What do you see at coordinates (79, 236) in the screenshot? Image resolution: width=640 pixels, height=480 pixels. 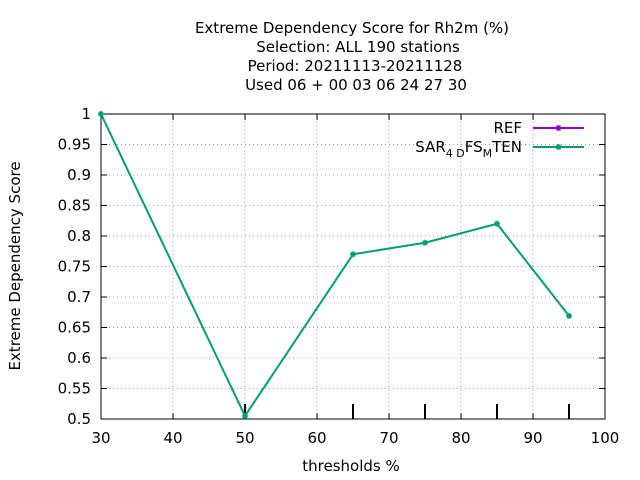 I see `y-tick-label: 0.8` at bounding box center [79, 236].